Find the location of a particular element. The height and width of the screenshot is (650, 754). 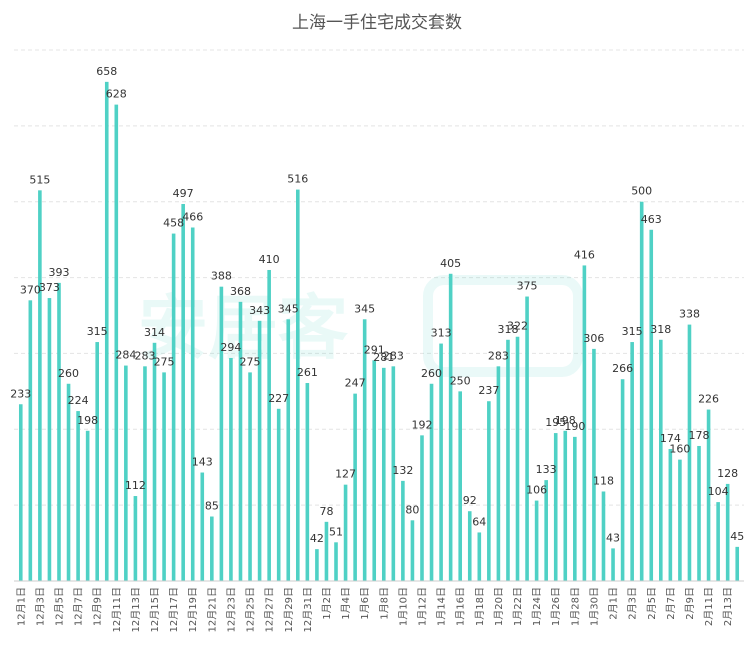

bar-12月16日 is located at coordinates (164, 476).